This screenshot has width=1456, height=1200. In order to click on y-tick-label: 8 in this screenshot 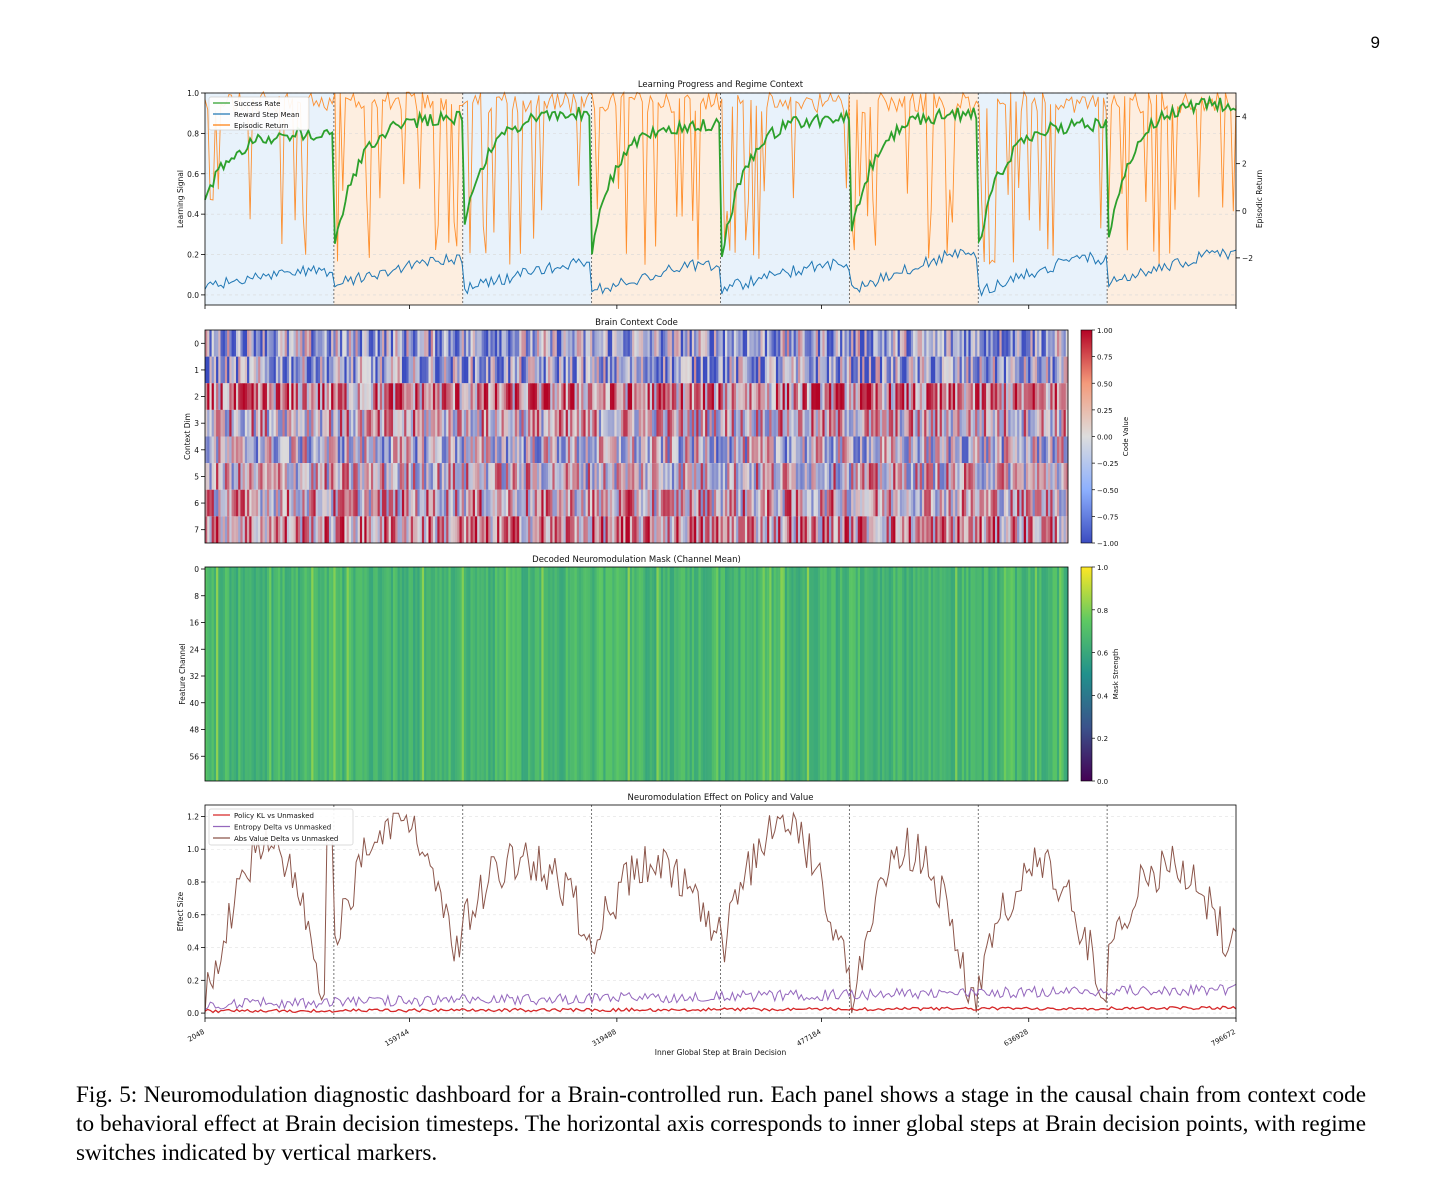, I will do `click(196, 596)`.